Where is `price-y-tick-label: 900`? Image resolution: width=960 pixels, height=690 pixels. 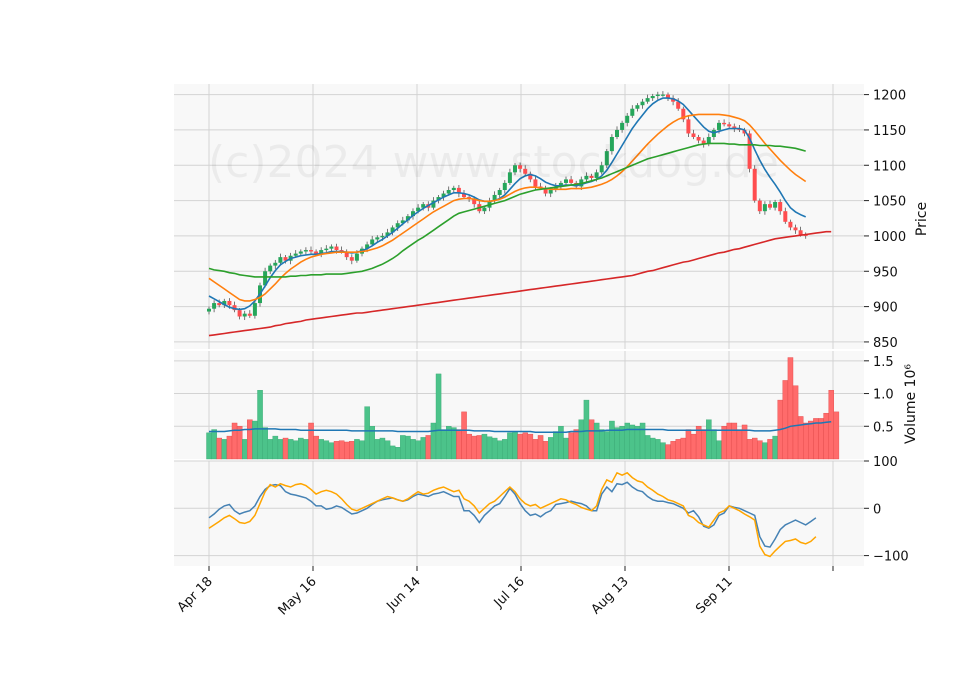
price-y-tick-label: 900 is located at coordinates (885, 308).